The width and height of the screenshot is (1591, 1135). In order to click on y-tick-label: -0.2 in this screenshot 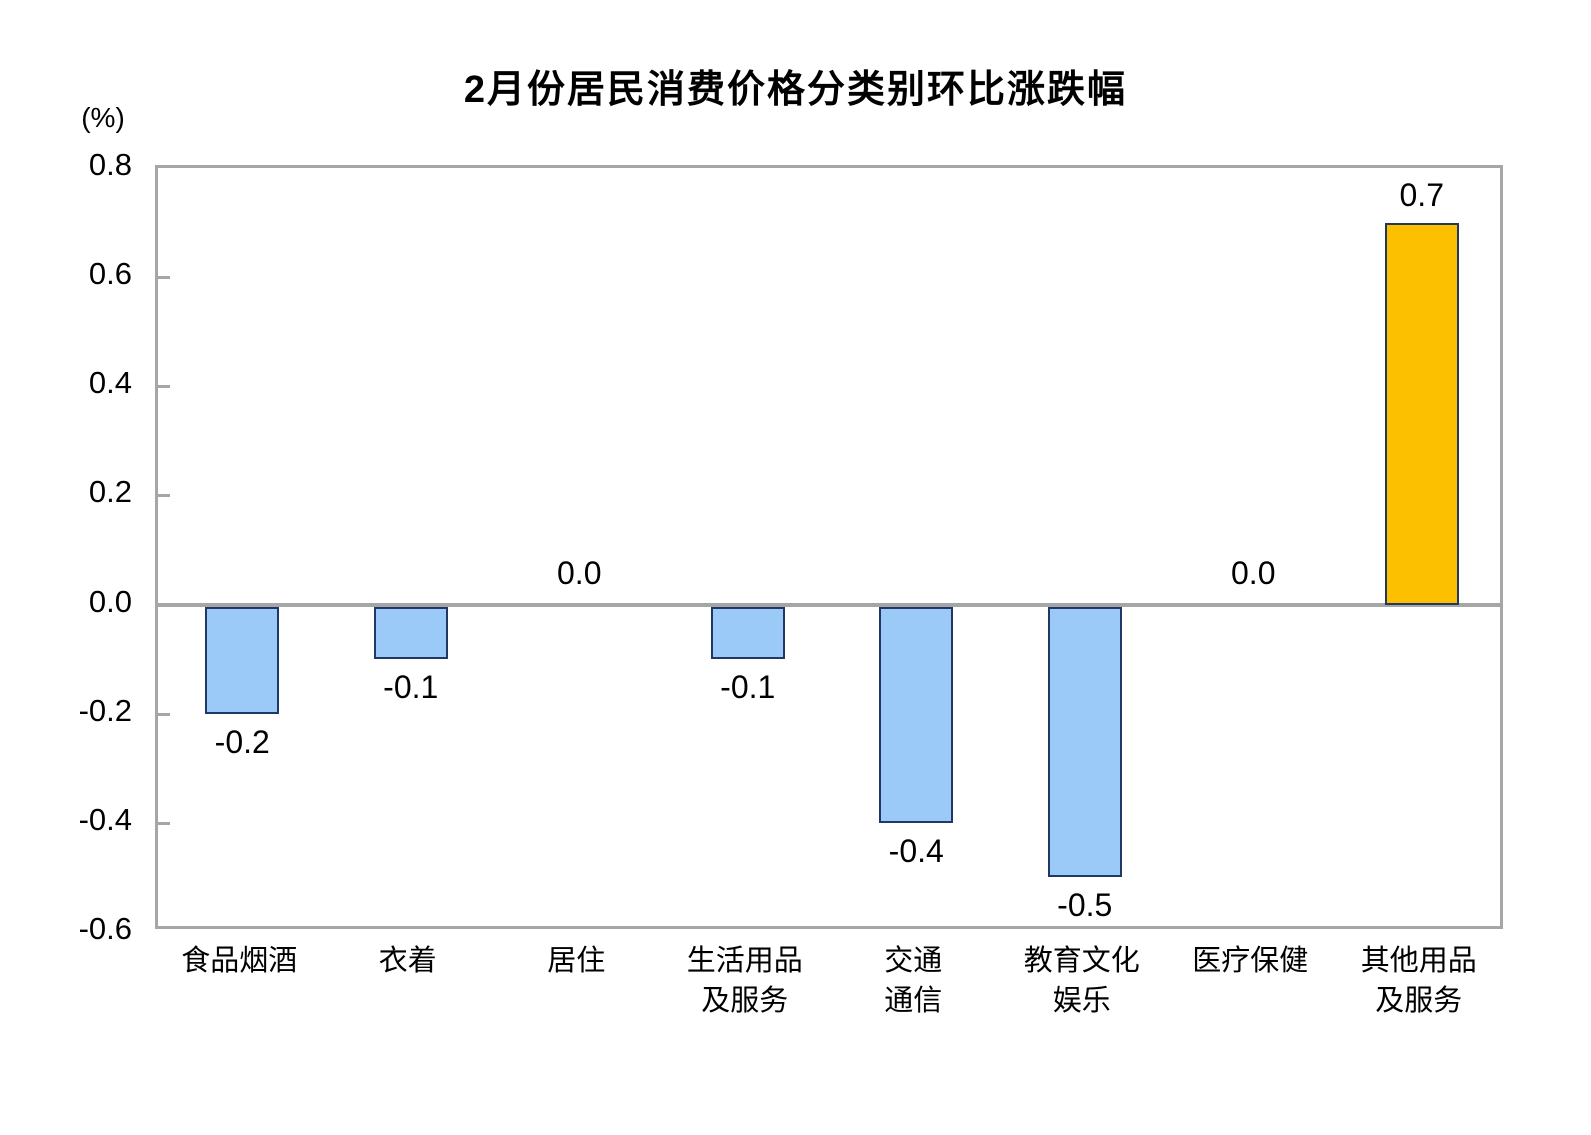, I will do `click(105, 710)`.